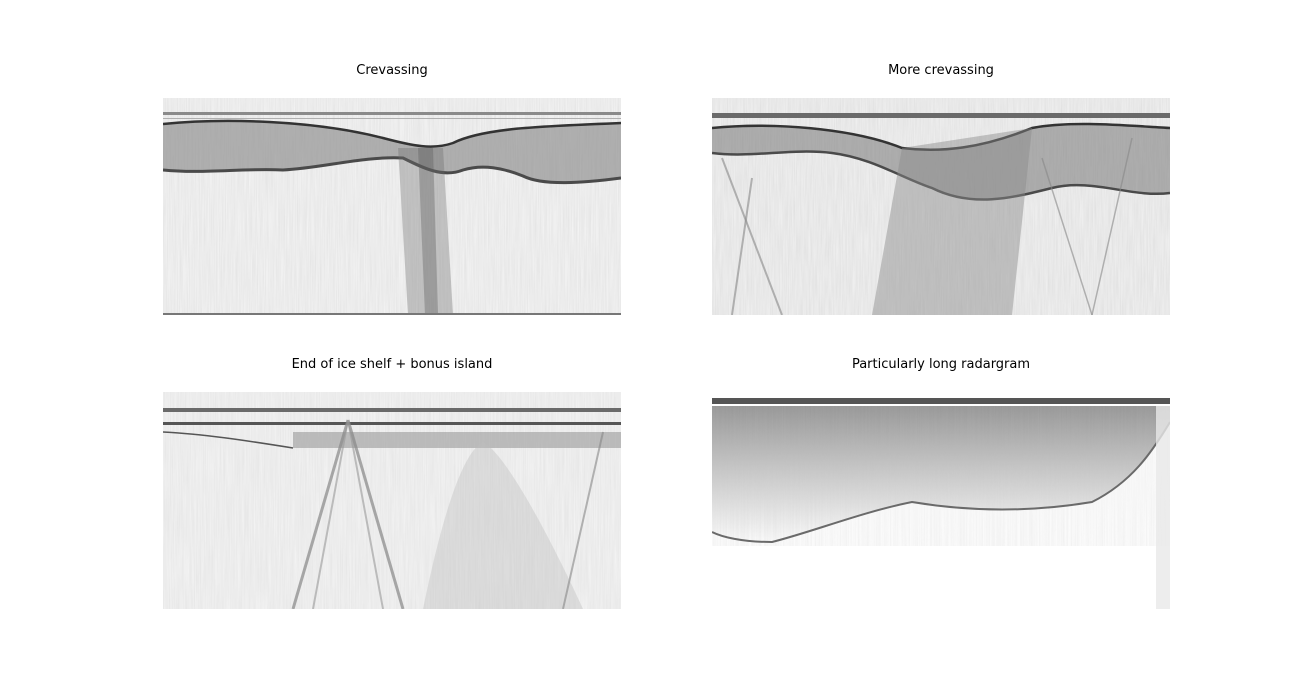 The height and width of the screenshot is (700, 1300). Describe the element at coordinates (392, 70) in the screenshot. I see `panel-title-crevassing: Crevassing` at that location.